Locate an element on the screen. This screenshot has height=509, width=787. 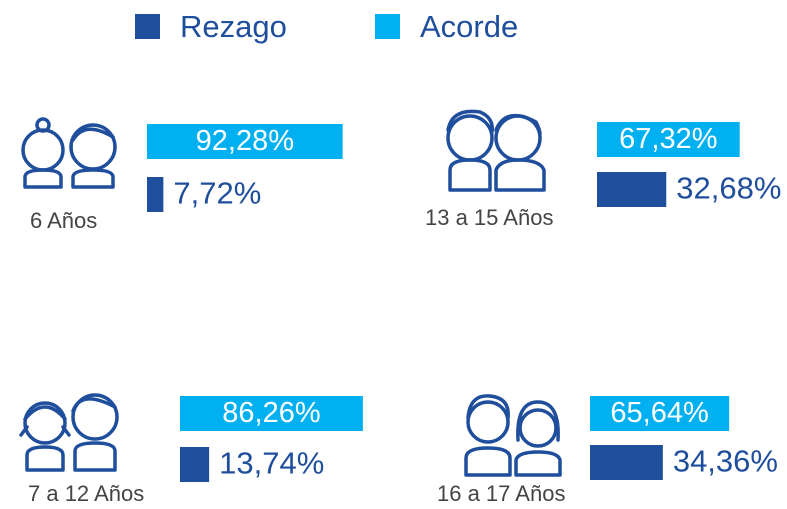
category-label: 13 a 15 Años is located at coordinates (489, 217).